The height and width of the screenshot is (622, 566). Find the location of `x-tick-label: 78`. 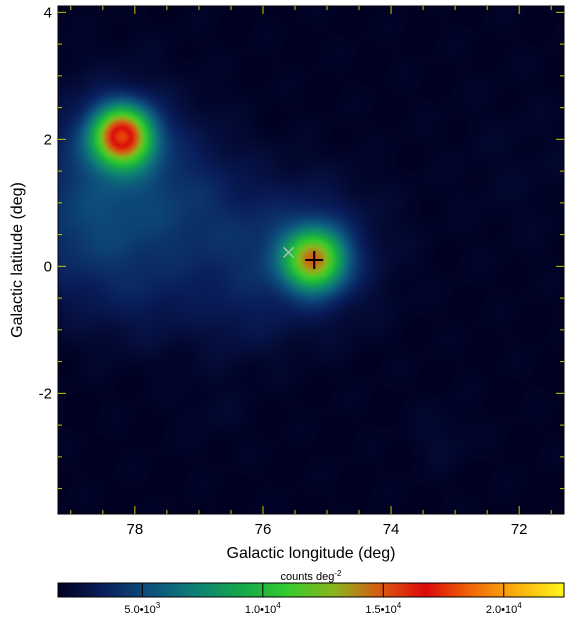

x-tick-label: 78 is located at coordinates (135, 529).